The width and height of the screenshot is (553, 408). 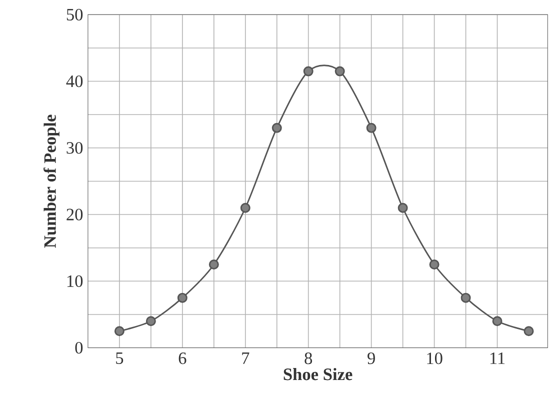 What do you see at coordinates (74, 214) in the screenshot?
I see `y-tick-label: 20` at bounding box center [74, 214].